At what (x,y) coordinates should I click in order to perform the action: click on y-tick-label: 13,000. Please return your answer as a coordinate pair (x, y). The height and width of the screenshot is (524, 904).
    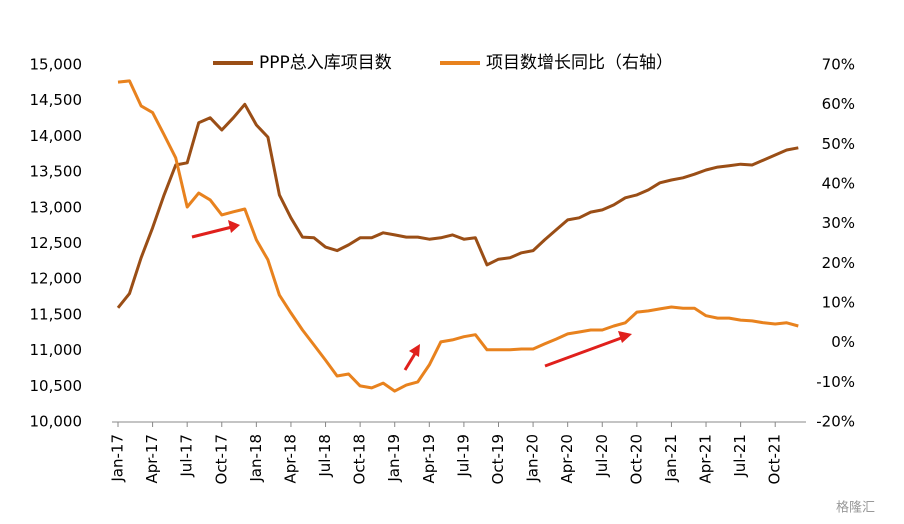
    Looking at the image, I should click on (56, 207).